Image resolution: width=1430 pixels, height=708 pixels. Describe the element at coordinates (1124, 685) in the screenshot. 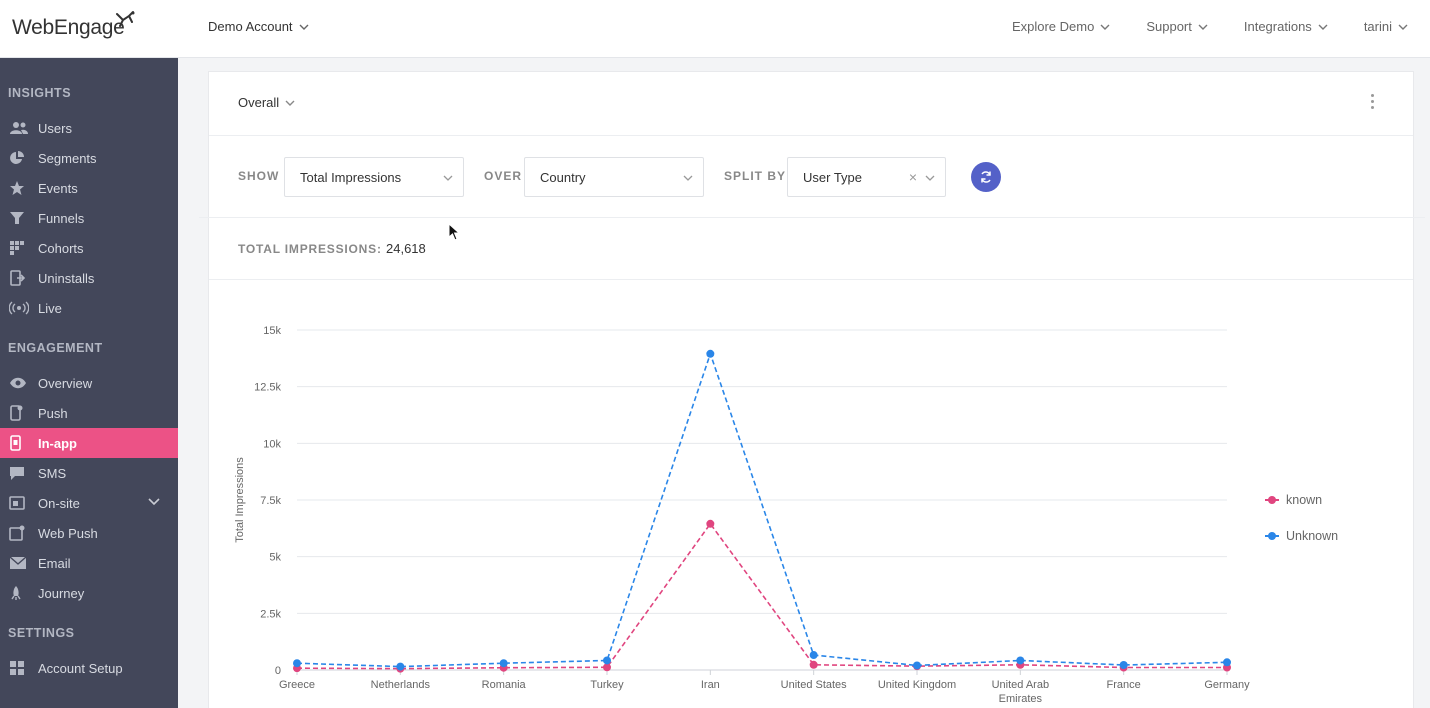

I see `x-tick-label: France` at that location.